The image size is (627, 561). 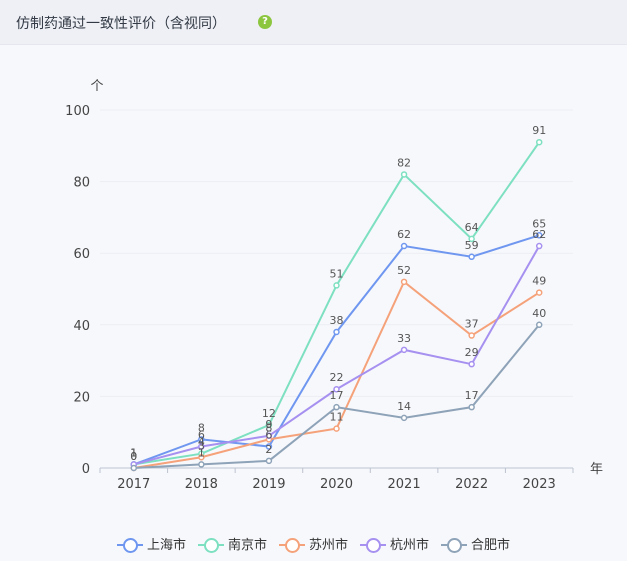 I want to click on data-label: 64, so click(x=472, y=227).